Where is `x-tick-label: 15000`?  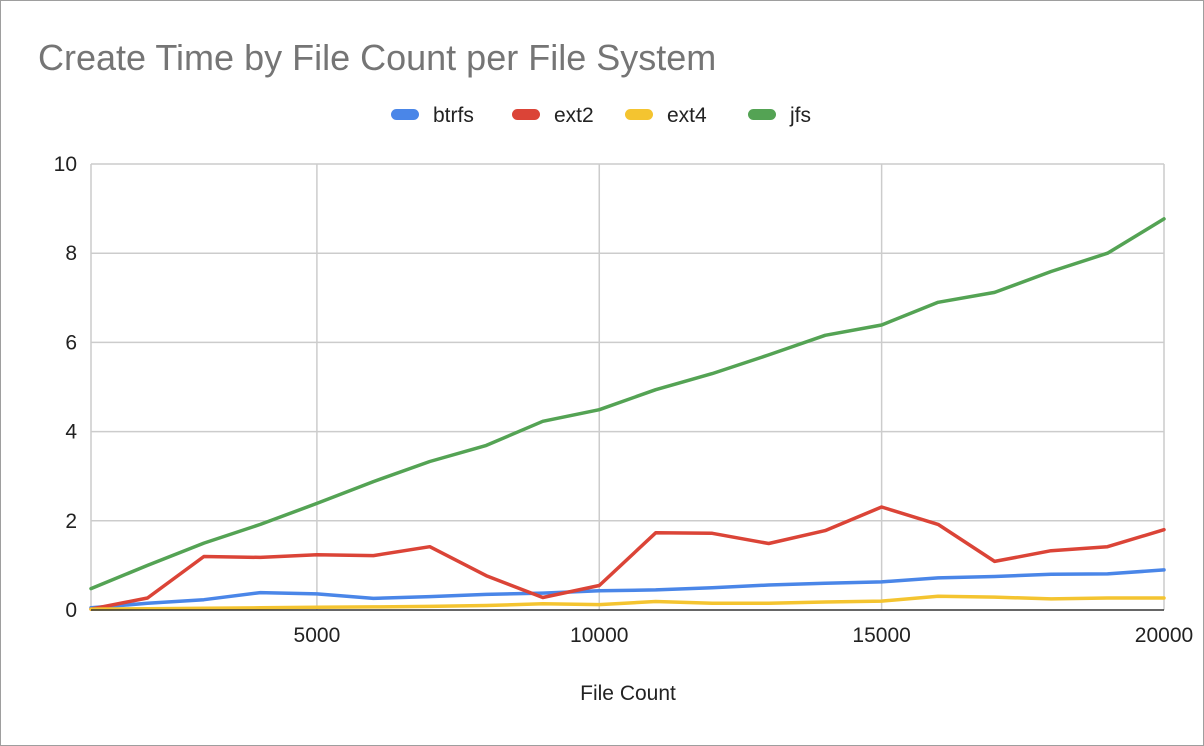
x-tick-label: 15000 is located at coordinates (881, 635).